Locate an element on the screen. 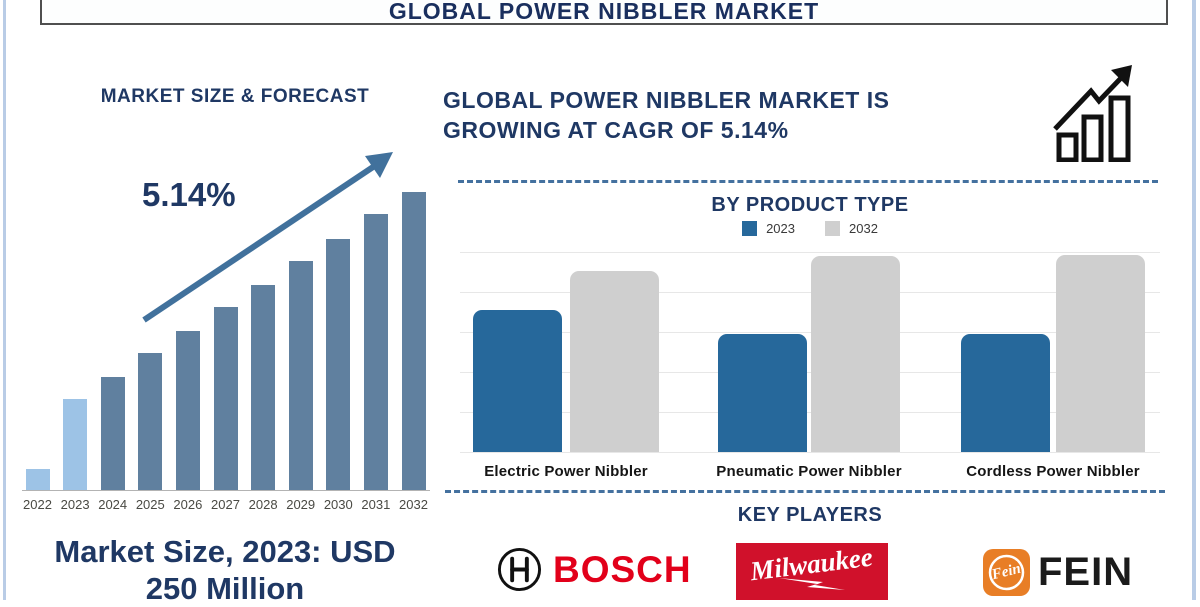 The image size is (1200, 607). category-label-cordless: Cordless Power Nibbler is located at coordinates (1053, 471).